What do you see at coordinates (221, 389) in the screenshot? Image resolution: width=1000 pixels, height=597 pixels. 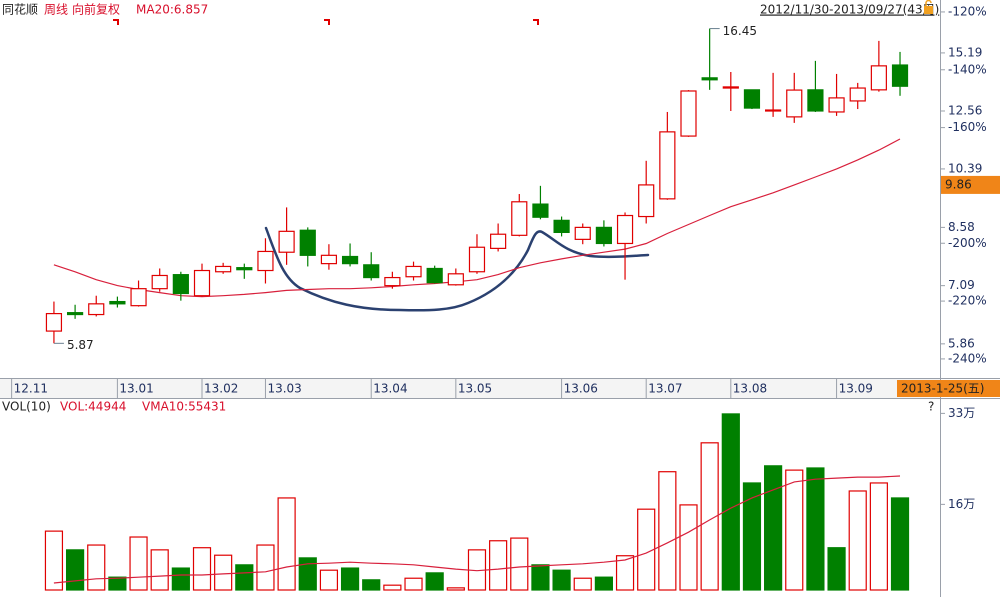 I see `x-tick-label: 13.02` at bounding box center [221, 389].